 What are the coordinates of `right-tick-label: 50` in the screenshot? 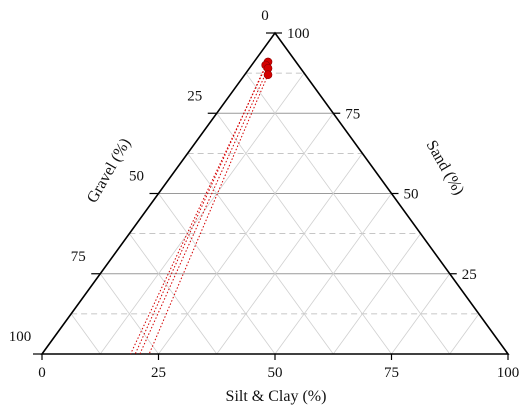 It's located at (411, 195).